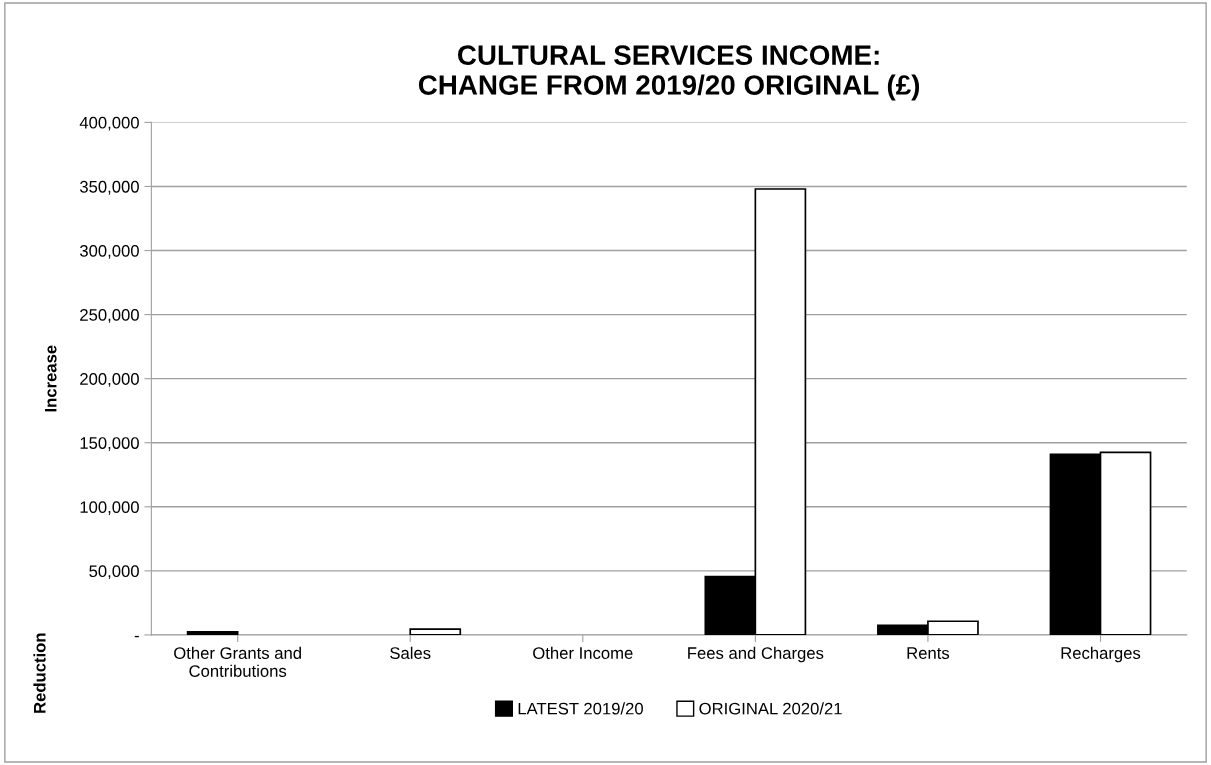 This screenshot has height=765, width=1211. I want to click on text: Reduction, so click(39, 673).